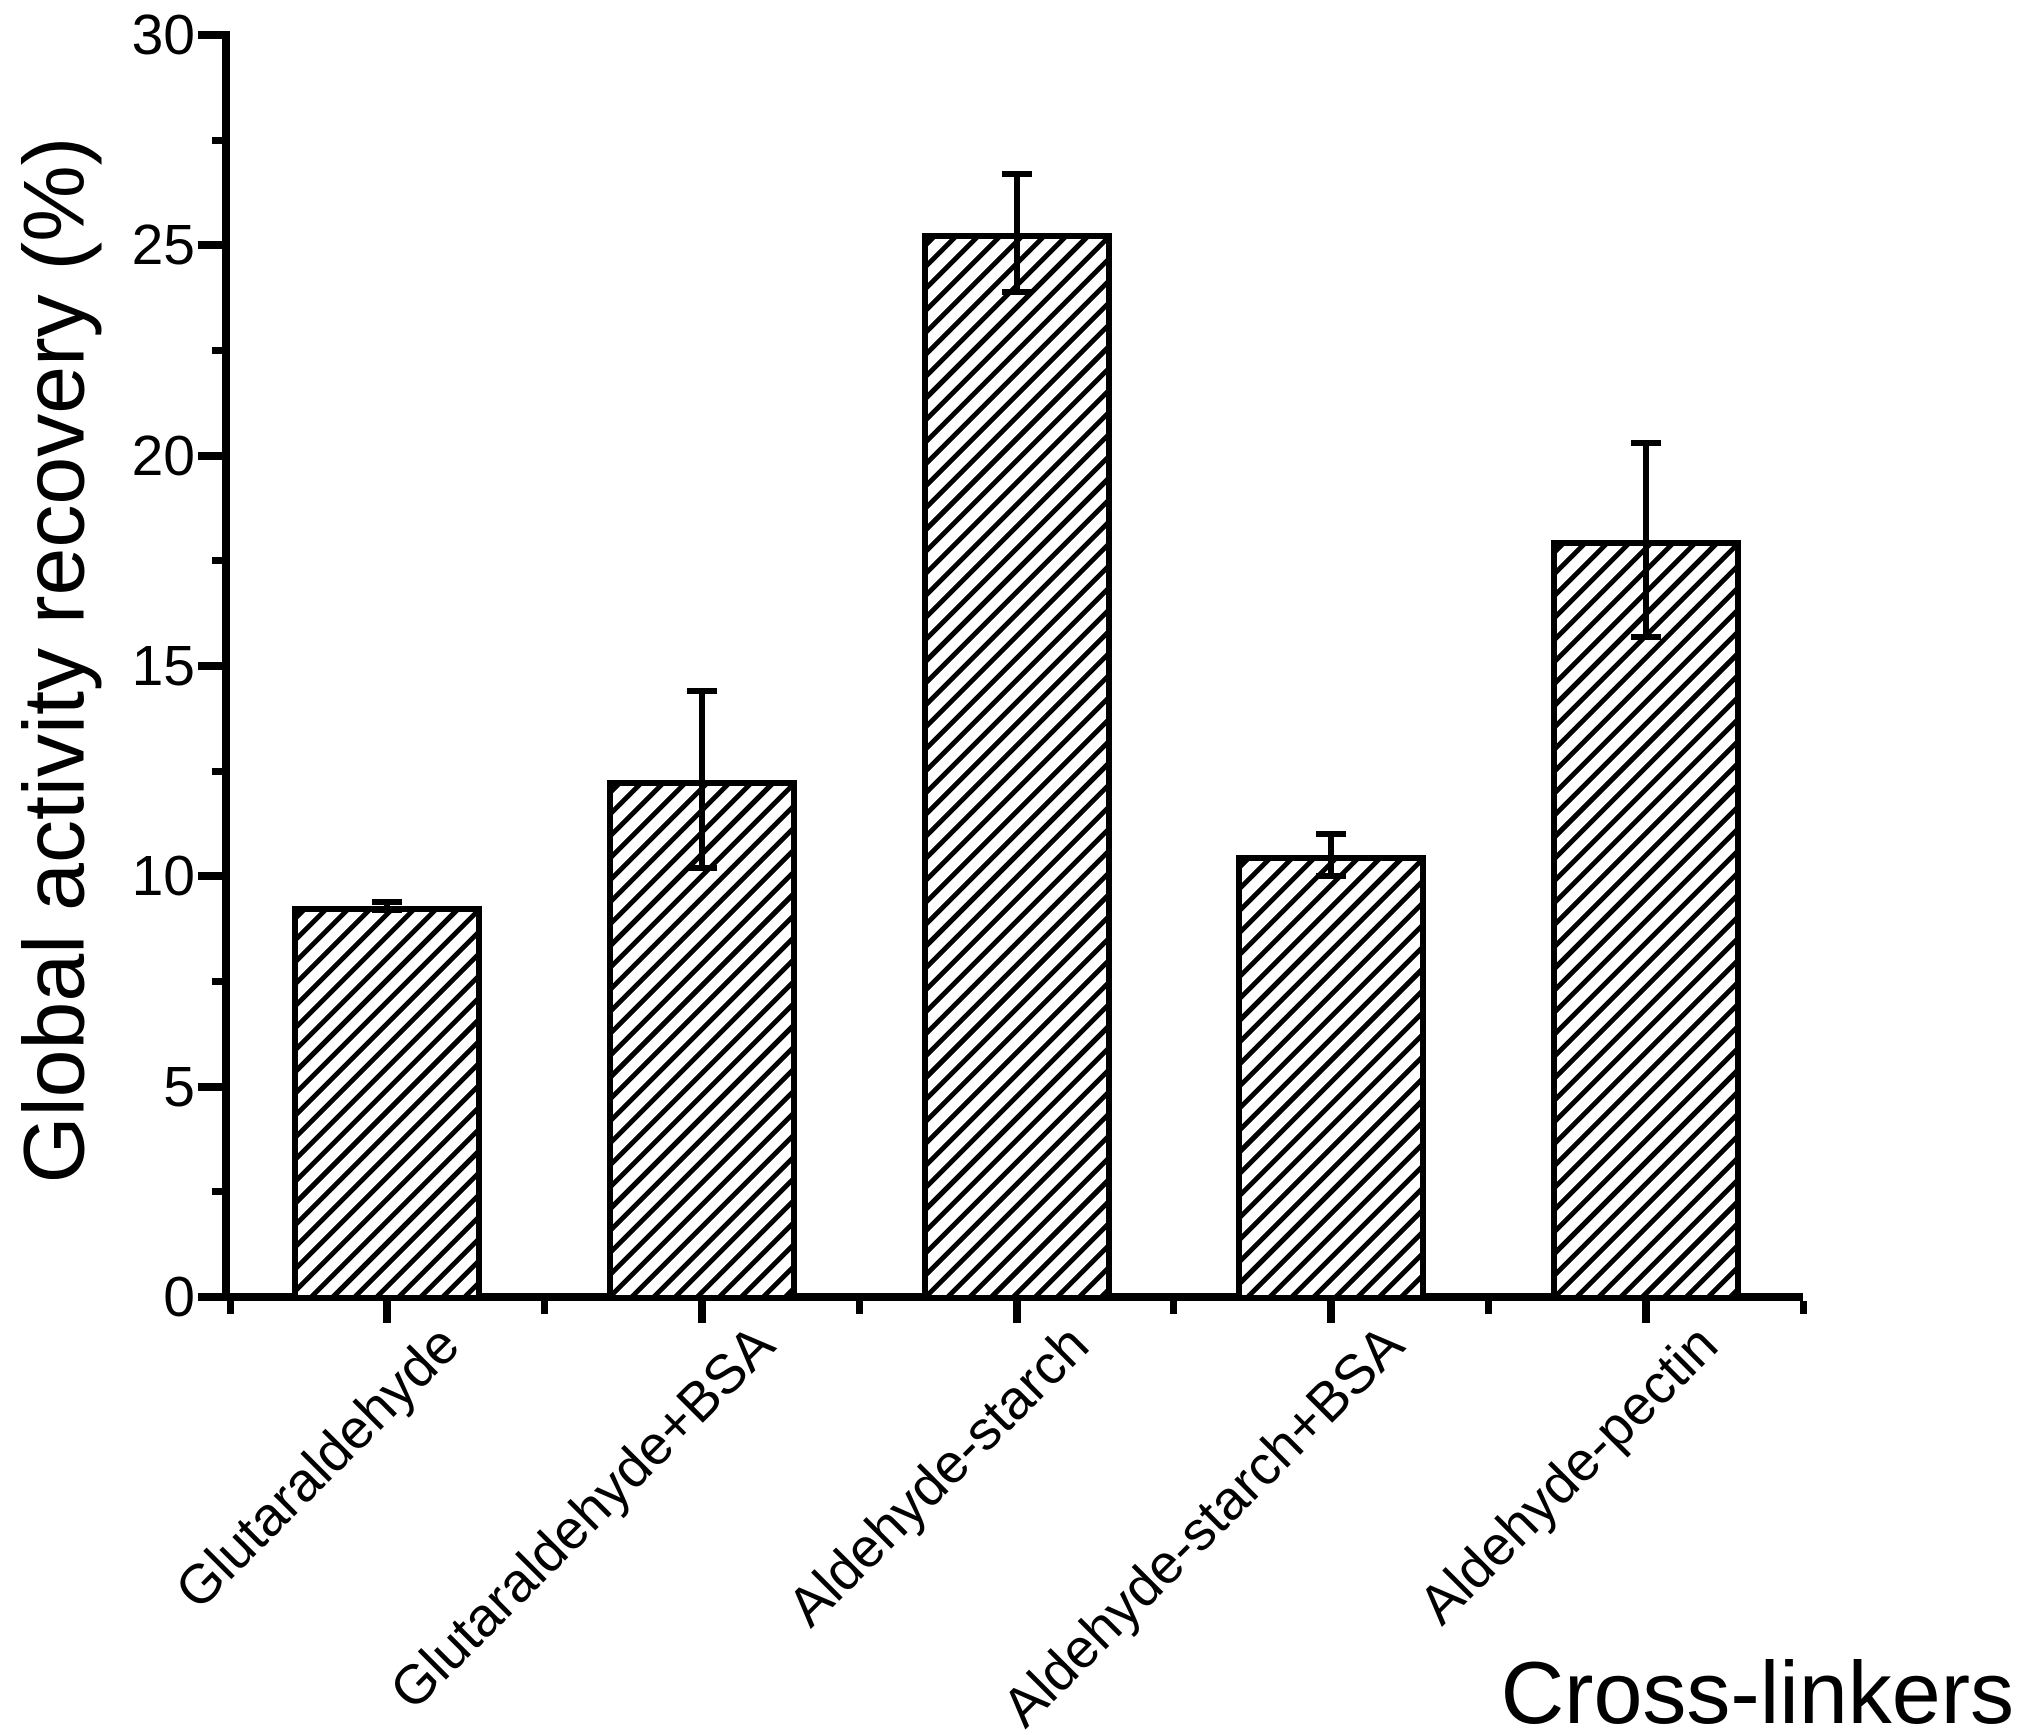 The image size is (2024, 1735). I want to click on y-tick-label: 15, so click(163, 666).